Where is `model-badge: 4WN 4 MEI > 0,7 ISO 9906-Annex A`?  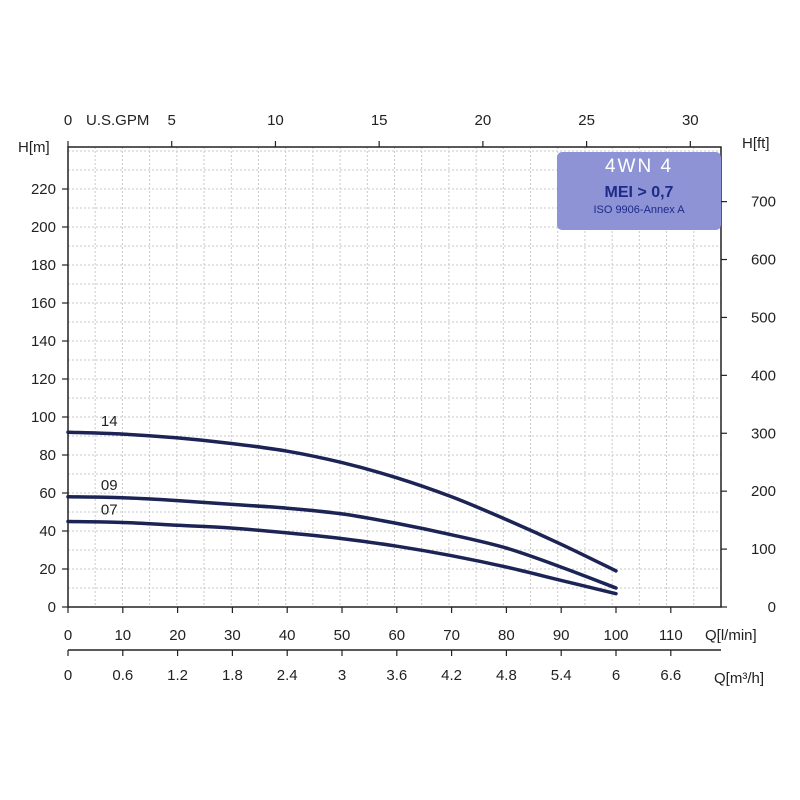
model-badge: 4WN 4 MEI > 0,7 ISO 9906-Annex A is located at coordinates (639, 191).